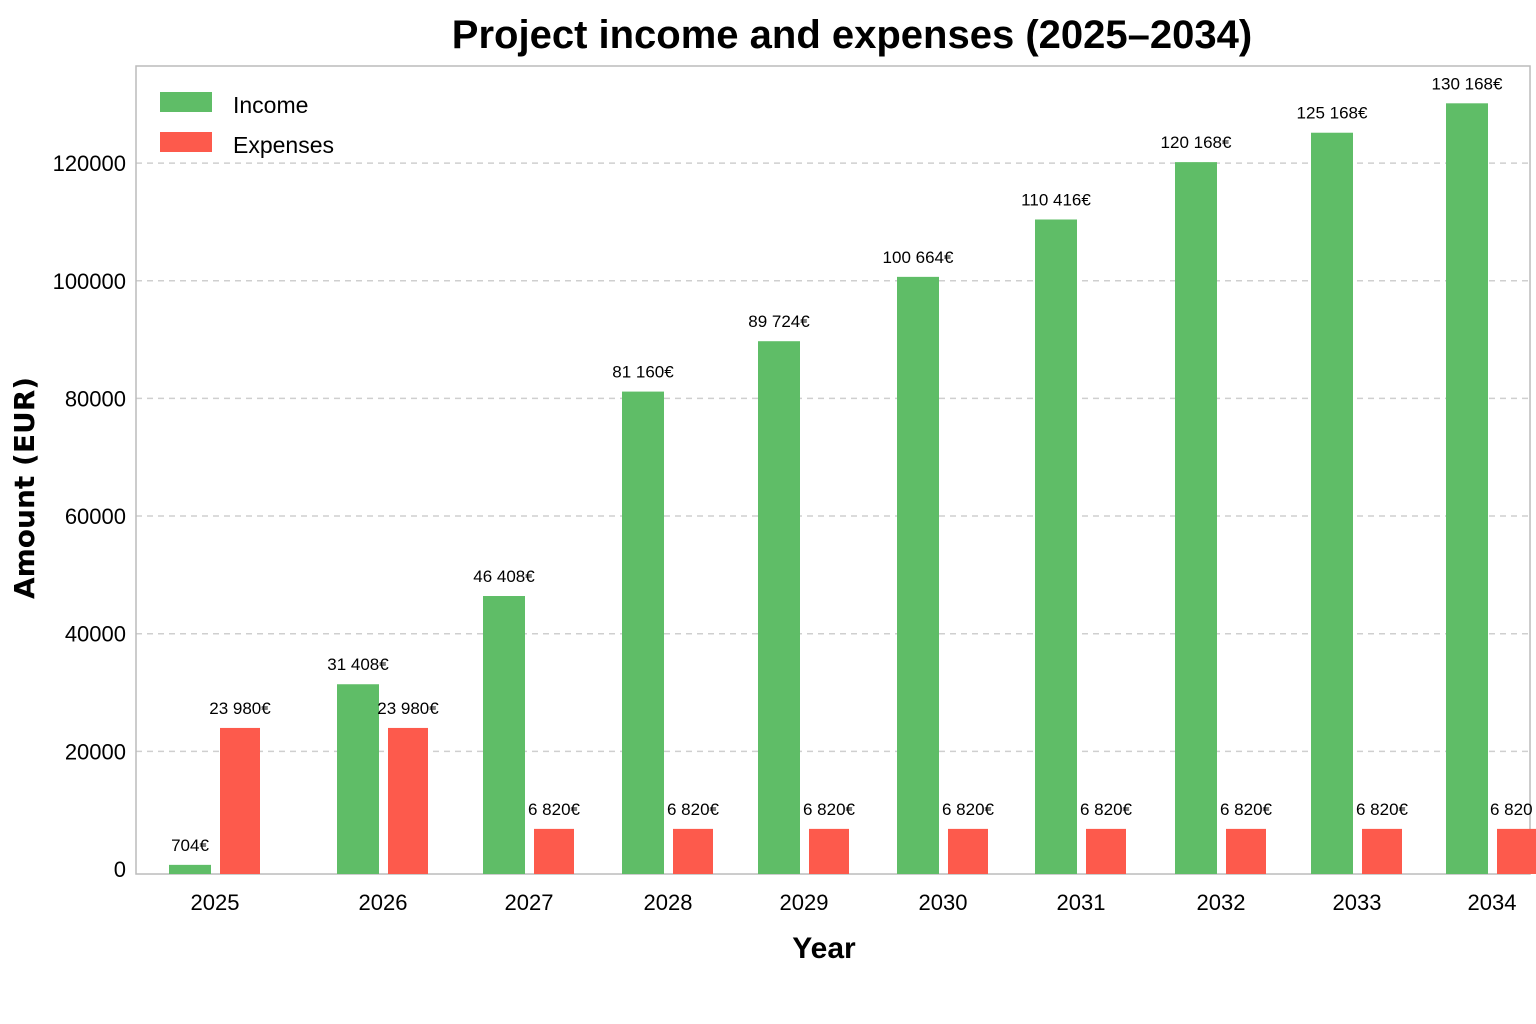 This screenshot has height=1024, width=1536. I want to click on expenses-data-label-2025: 23 980€, so click(240, 708).